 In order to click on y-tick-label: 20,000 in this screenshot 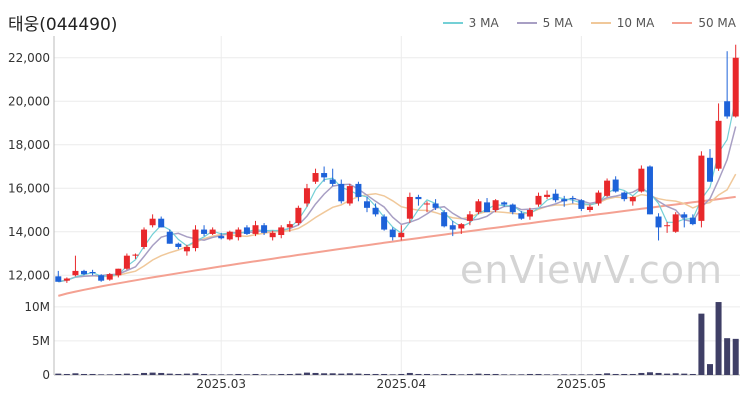, I will do `click(29, 101)`.